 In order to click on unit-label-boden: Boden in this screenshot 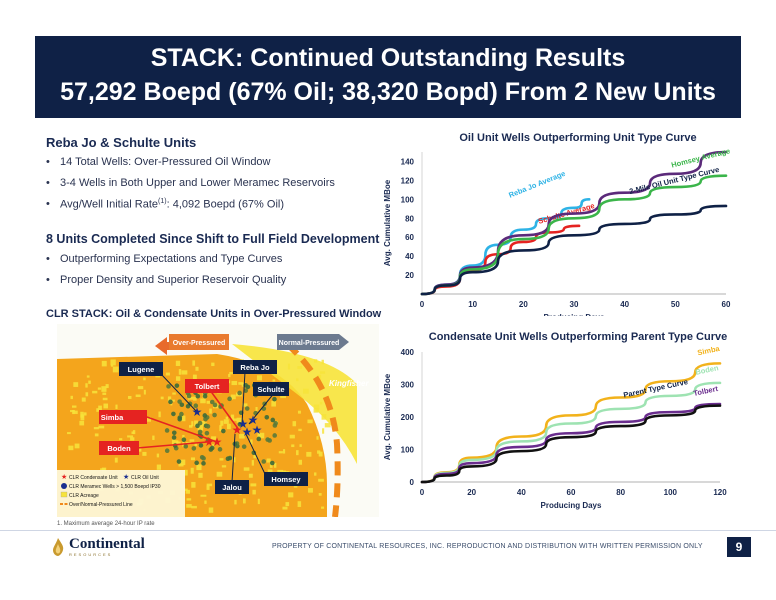, I will do `click(119, 448)`.